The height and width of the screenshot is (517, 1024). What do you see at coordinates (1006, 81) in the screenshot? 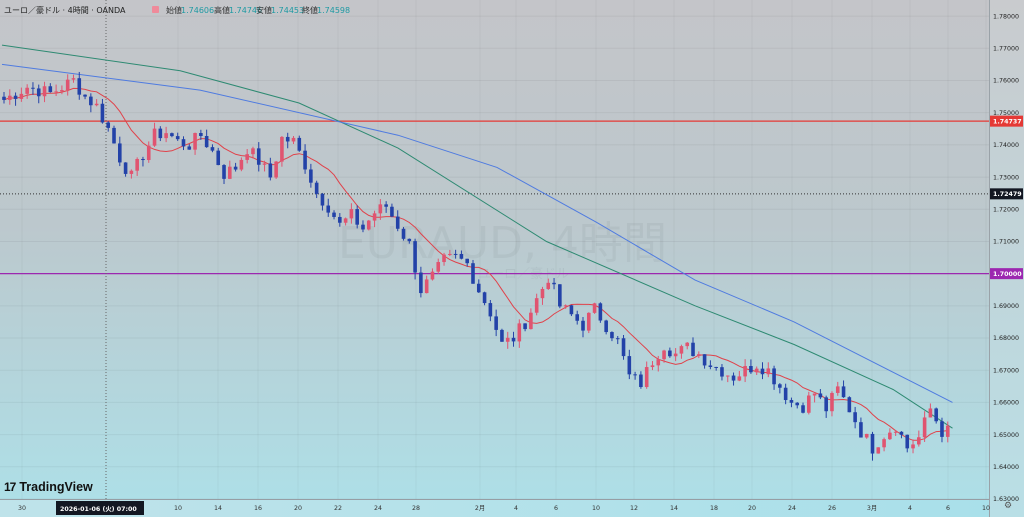
I see `y-tick-label: 1.76000` at bounding box center [1006, 81].